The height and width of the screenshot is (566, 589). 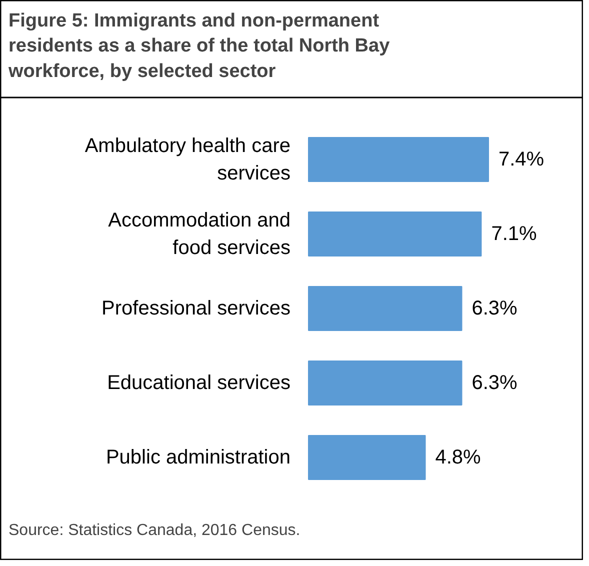 I want to click on data-label: 7.1%, so click(x=514, y=234).